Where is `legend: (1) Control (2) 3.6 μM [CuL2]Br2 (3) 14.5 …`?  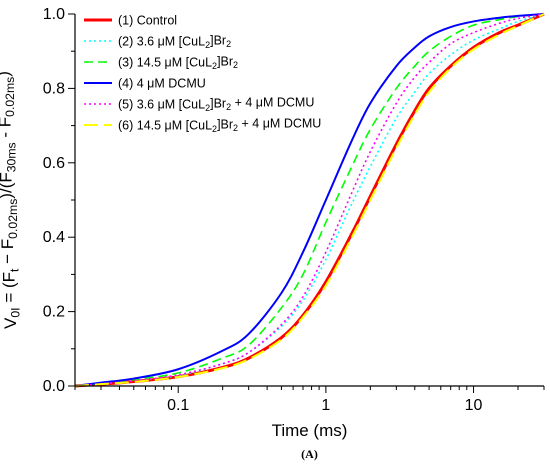
legend: (1) Control (2) 3.6 μM [CuL2]Br2 (3) 14.5 … is located at coordinates (202, 74).